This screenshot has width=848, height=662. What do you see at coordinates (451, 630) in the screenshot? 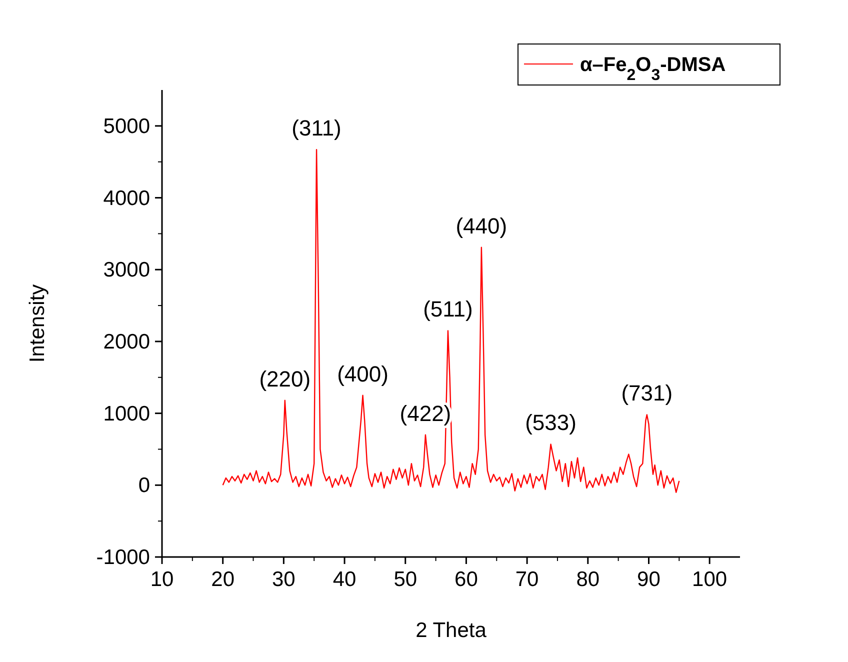
I see `x-axis-title: 2 Theta` at bounding box center [451, 630].